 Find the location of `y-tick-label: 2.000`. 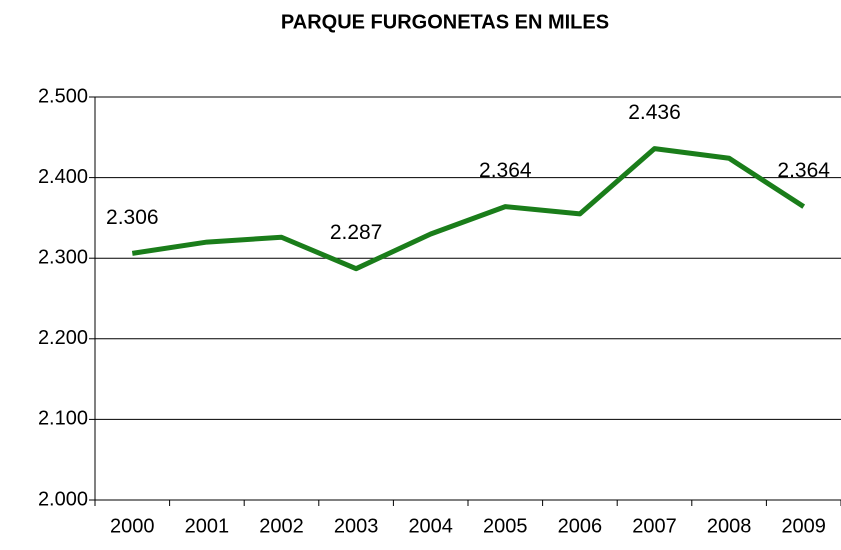

y-tick-label: 2.000 is located at coordinates (63, 499).